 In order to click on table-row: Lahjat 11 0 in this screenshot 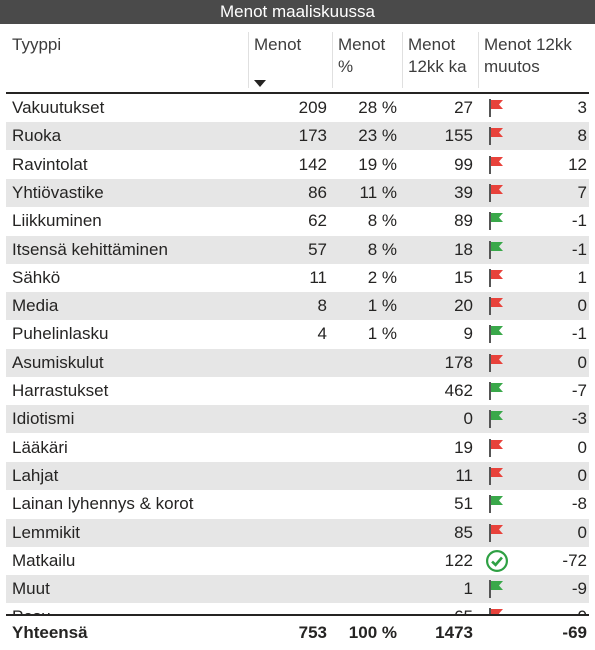, I will do `click(297, 475)`.